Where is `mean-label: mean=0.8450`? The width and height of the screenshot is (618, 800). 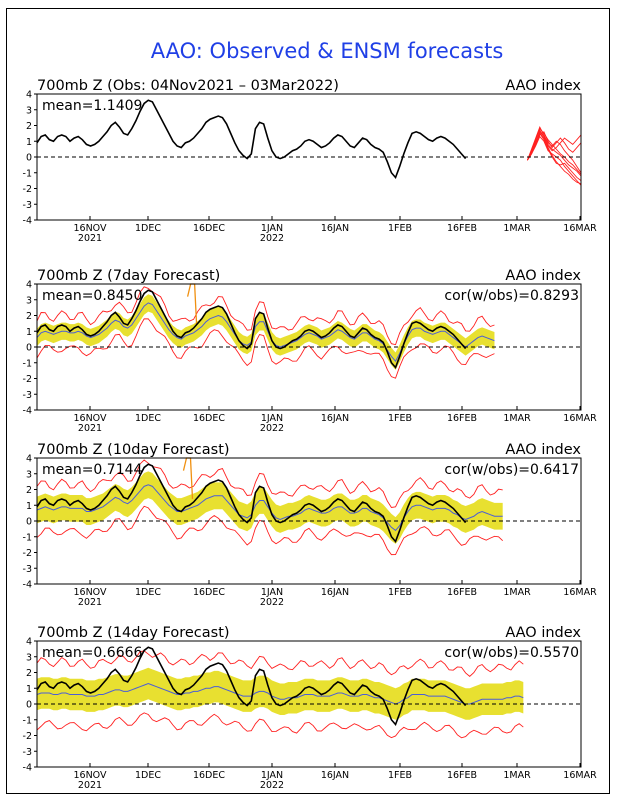
mean-label: mean=0.8450 is located at coordinates (92, 296).